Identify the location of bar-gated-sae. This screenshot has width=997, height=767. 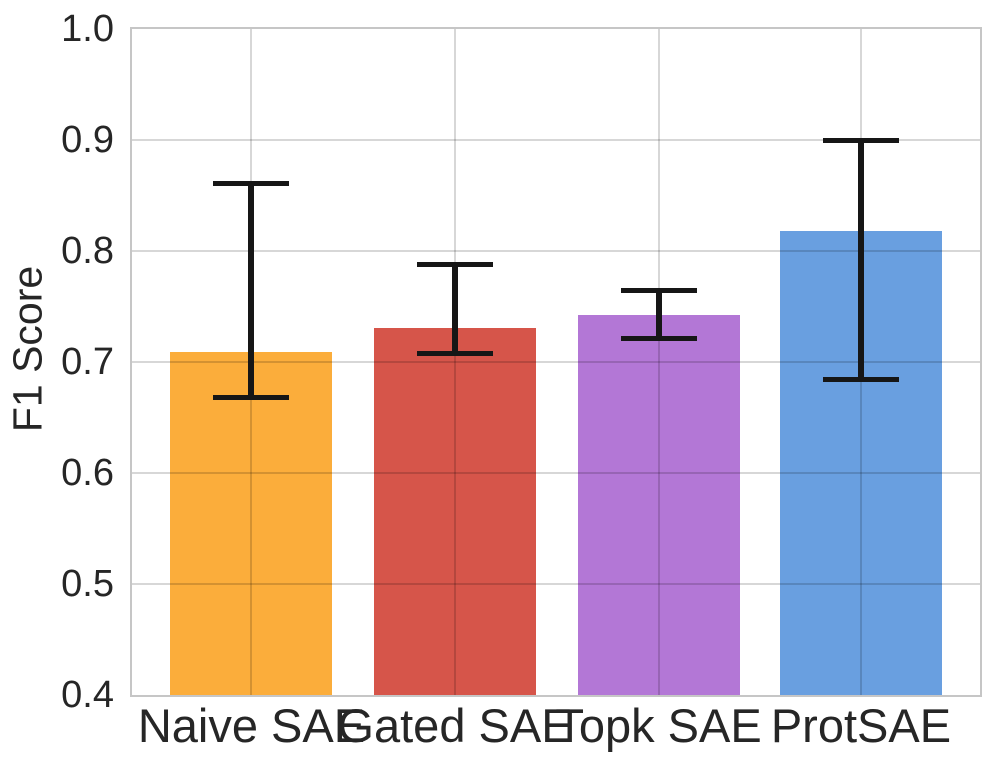
(455, 511).